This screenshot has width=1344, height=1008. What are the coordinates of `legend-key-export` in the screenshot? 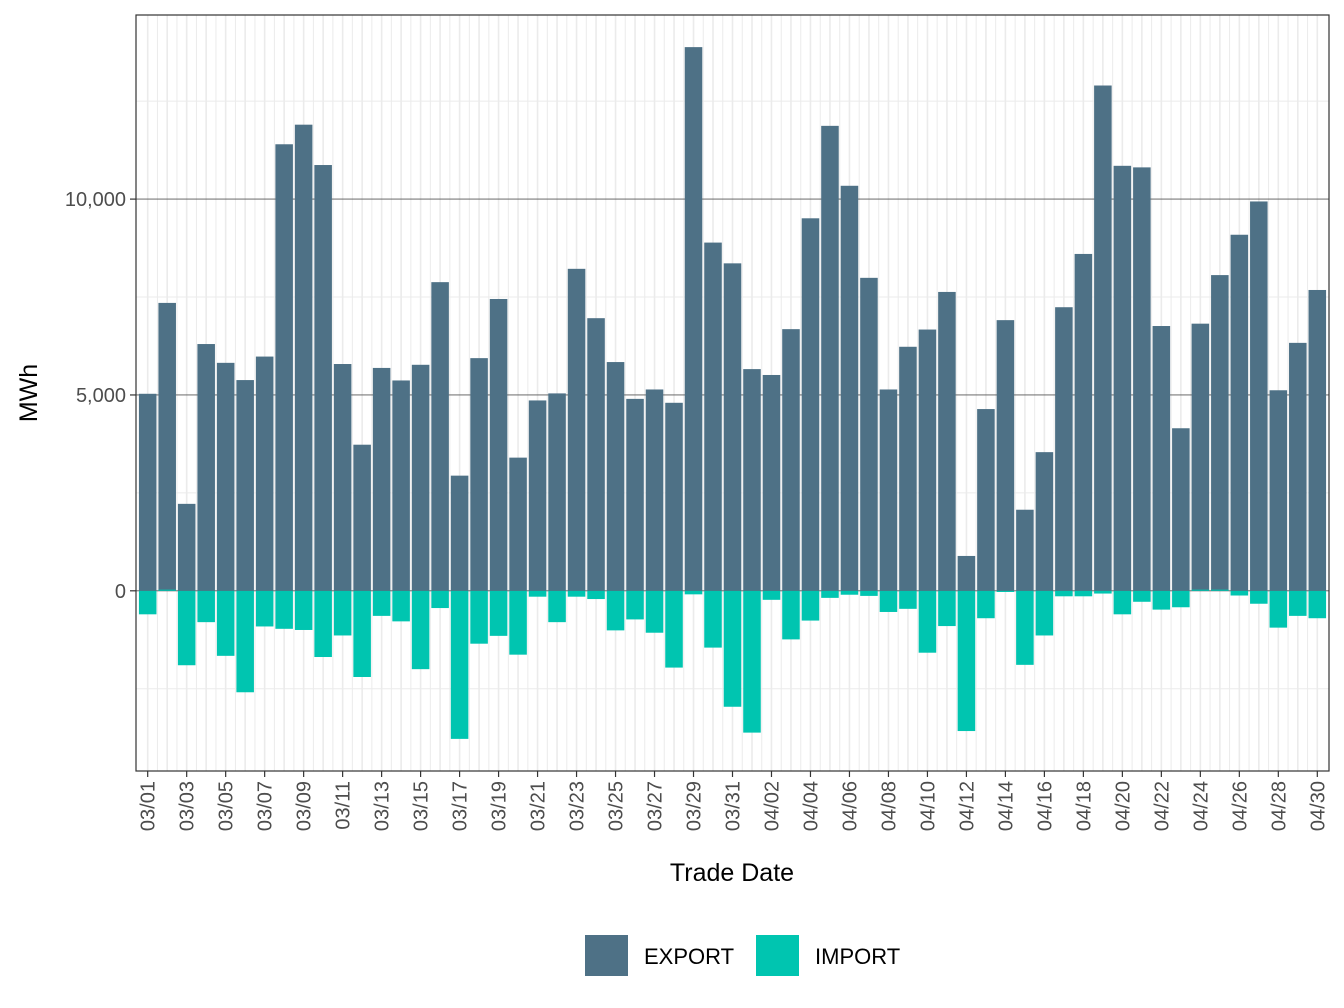 It's located at (606, 955).